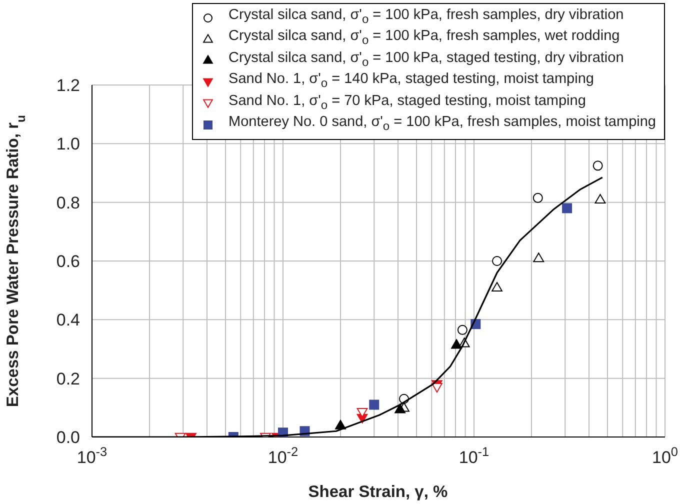 This screenshot has height=504, width=680. Describe the element at coordinates (68, 320) in the screenshot. I see `y-tick-label: 0.4` at that location.